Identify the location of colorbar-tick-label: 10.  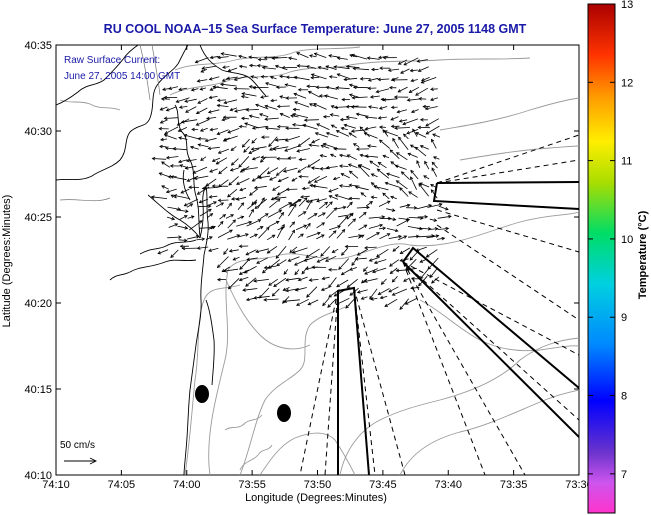
(627, 240).